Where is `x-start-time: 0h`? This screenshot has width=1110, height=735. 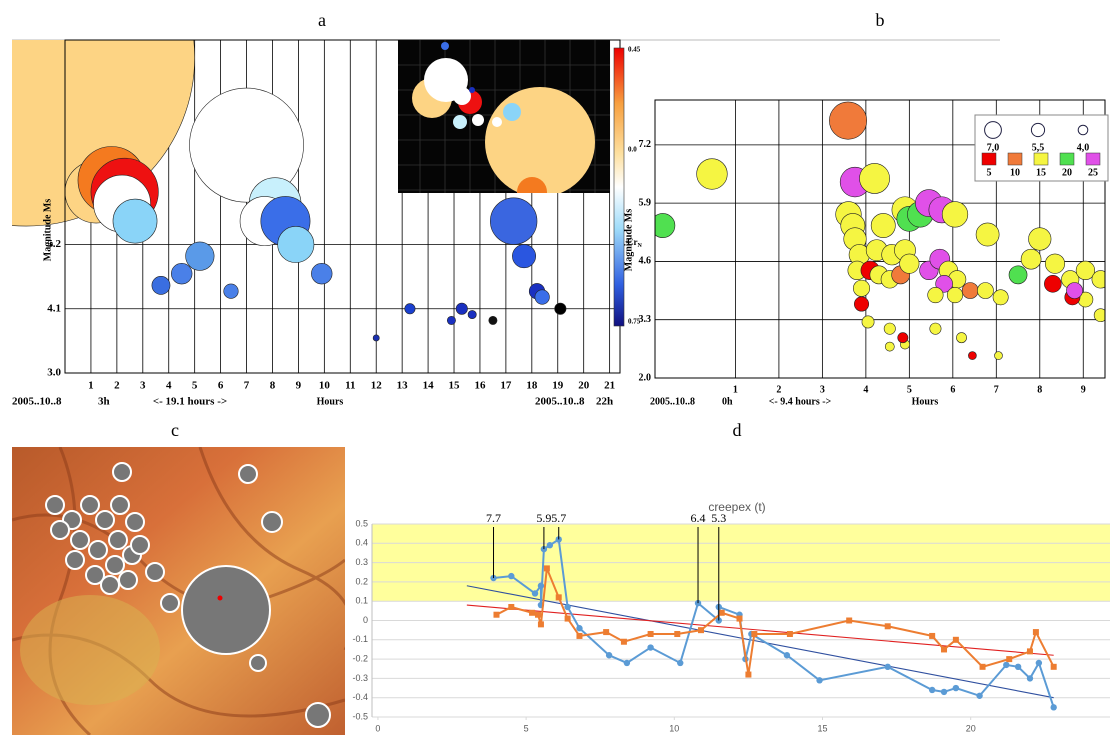 x-start-time: 0h is located at coordinates (727, 401).